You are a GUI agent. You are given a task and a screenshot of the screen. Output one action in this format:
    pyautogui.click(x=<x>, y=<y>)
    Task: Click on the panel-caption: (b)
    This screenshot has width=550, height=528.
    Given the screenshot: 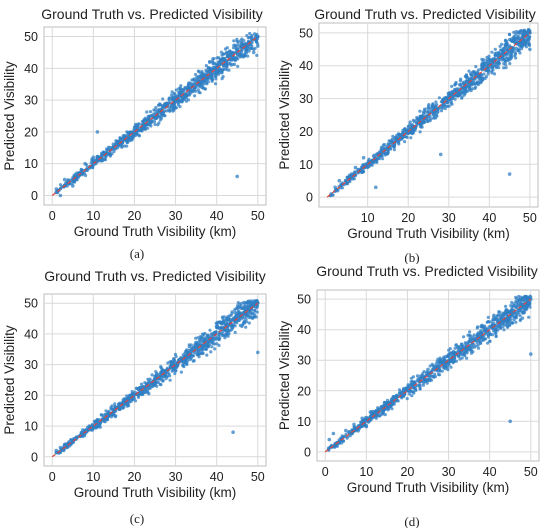 What is the action you would take?
    pyautogui.click(x=411, y=257)
    